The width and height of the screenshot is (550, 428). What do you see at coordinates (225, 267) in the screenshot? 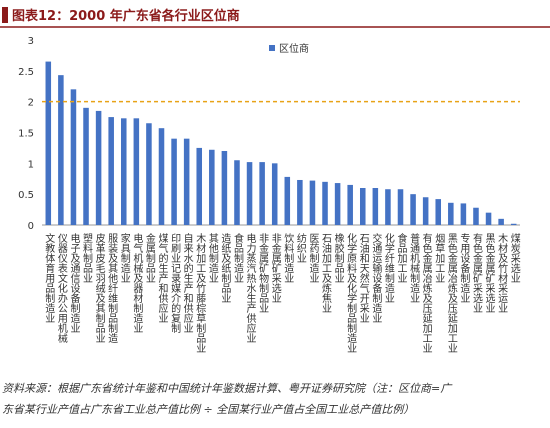
I see `x-tick-label: 造纸及纸制品业` at bounding box center [225, 267].